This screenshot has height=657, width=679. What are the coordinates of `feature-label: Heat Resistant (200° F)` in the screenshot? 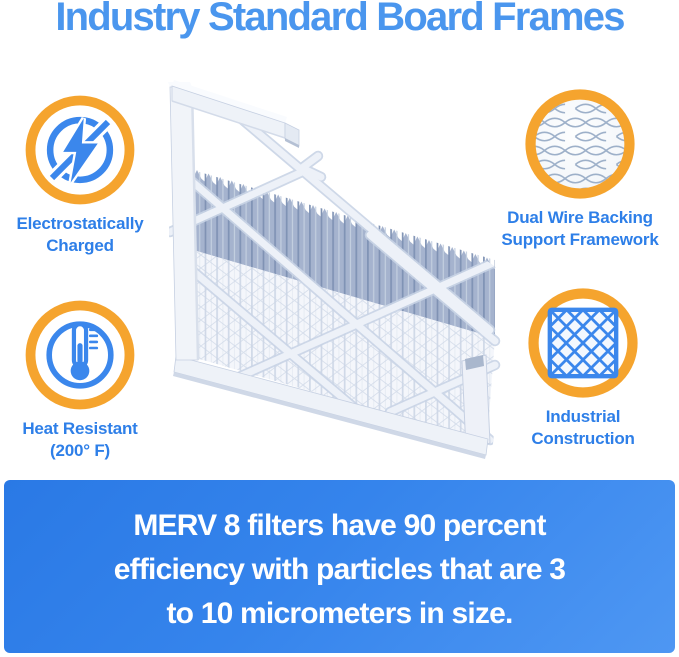 It's located at (80, 439).